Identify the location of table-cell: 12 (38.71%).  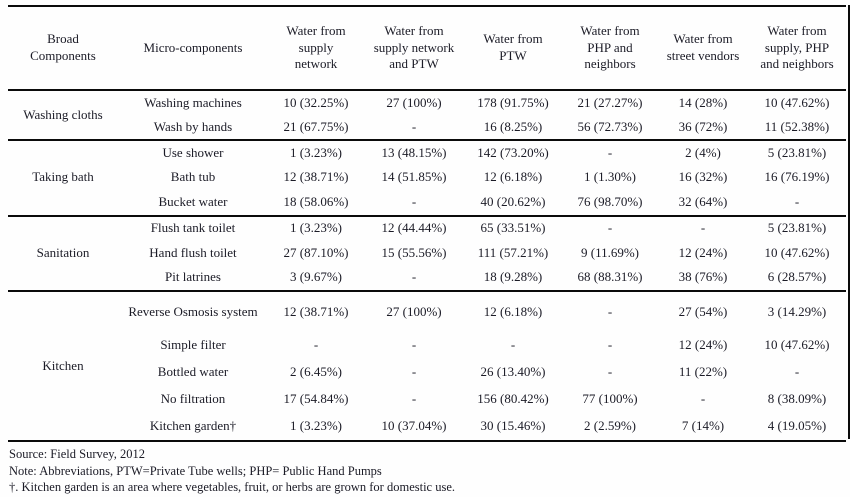
(316, 177).